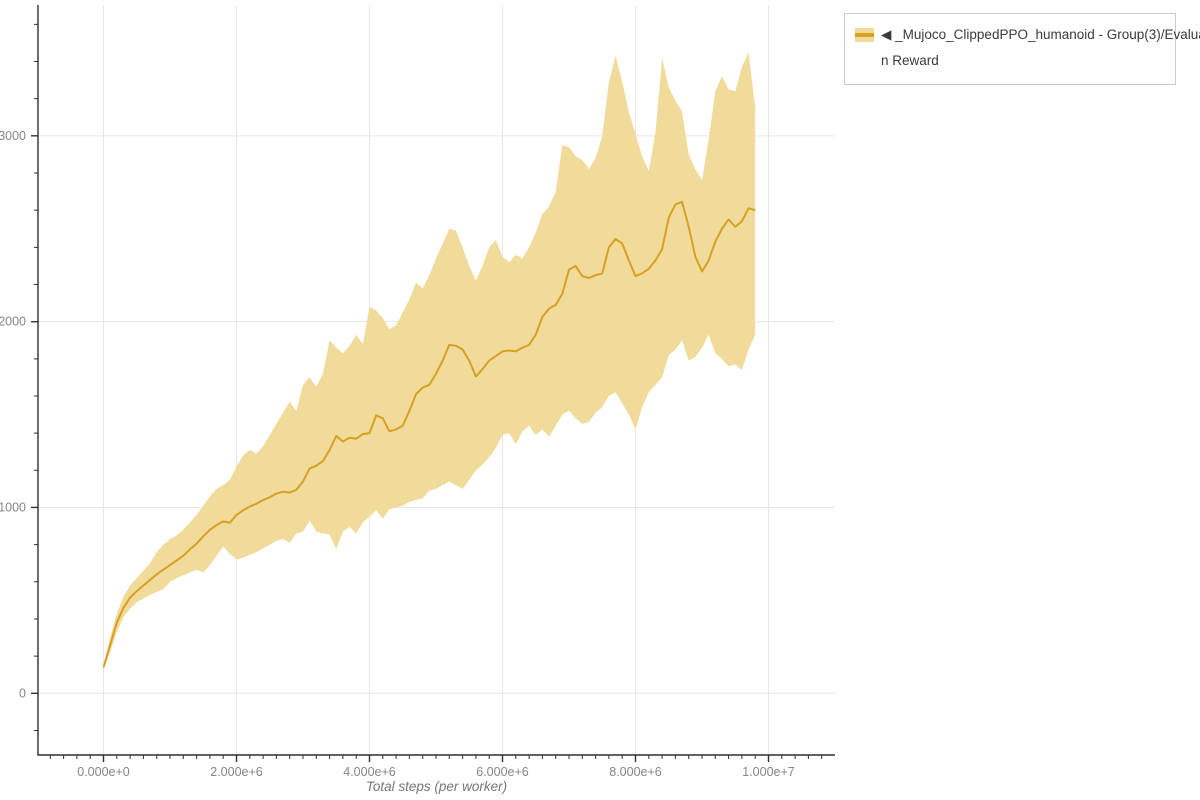 Image resolution: width=1200 pixels, height=800 pixels. What do you see at coordinates (864, 35) in the screenshot?
I see `series-swatch-icon` at bounding box center [864, 35].